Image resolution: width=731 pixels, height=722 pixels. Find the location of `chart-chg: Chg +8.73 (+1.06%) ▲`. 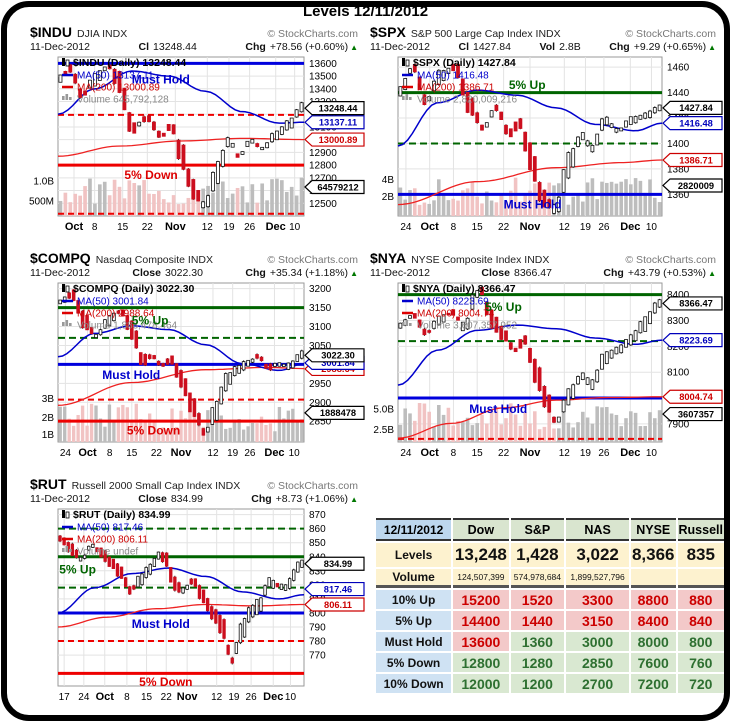

chart-chg: Chg +8.73 (+1.06%) ▲ is located at coordinates (304, 499).